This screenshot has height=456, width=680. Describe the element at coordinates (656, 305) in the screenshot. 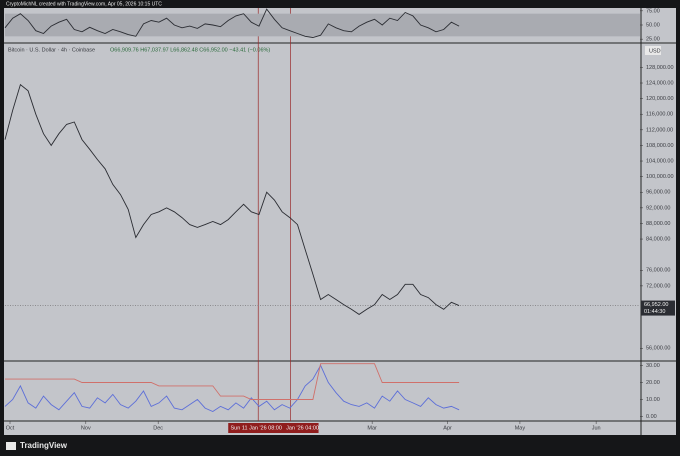

I see `last-price-label: 66,952.00` at that location.